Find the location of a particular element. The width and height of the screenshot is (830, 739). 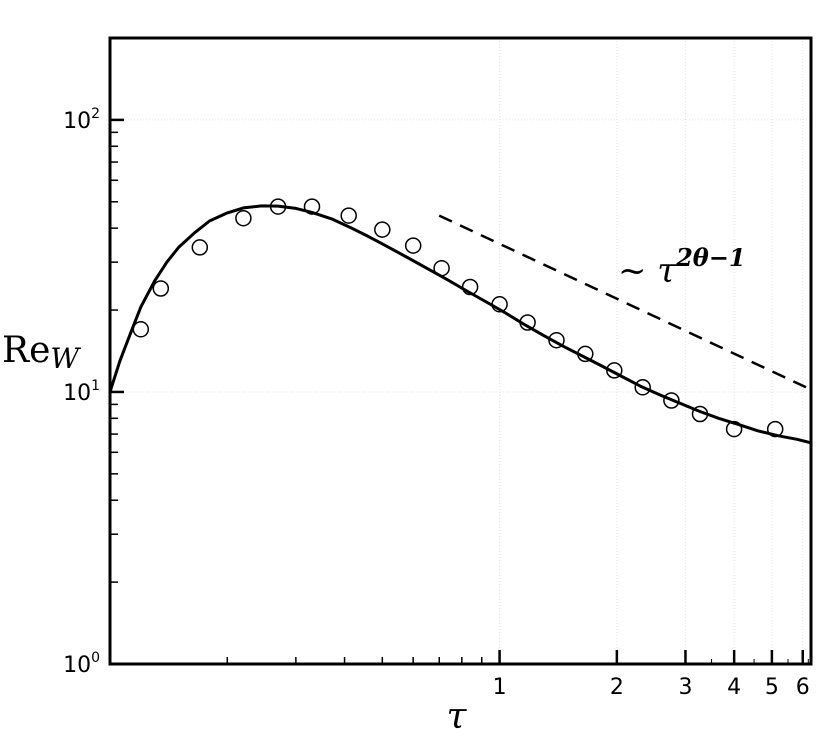

series-powerlaw-dashed-line is located at coordinates (625, 302).